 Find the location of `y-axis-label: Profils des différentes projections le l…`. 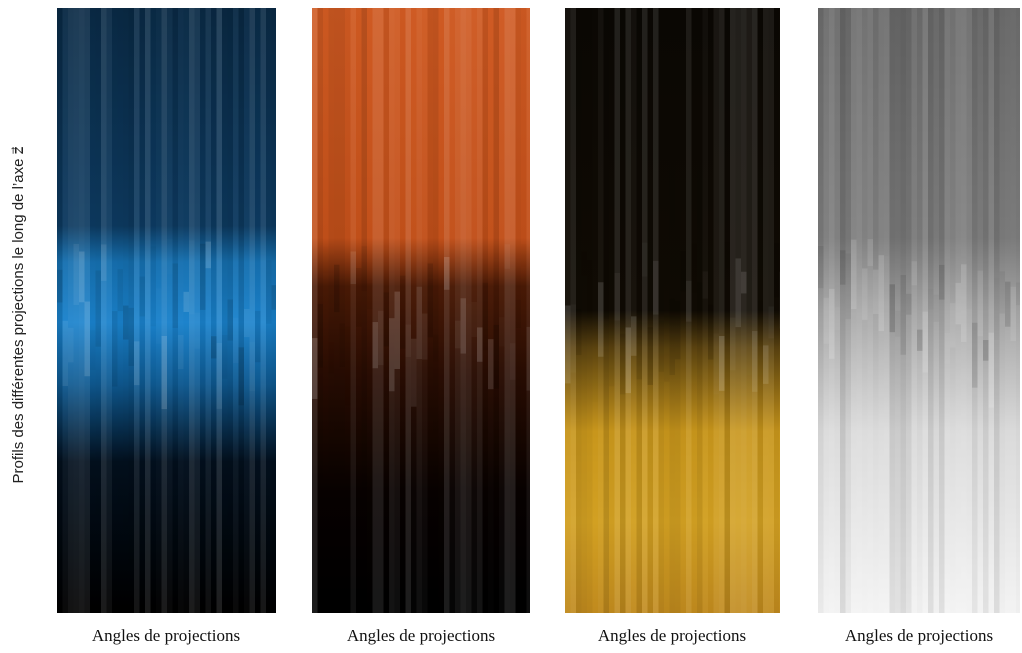

y-axis-label: Profils des différentes projections le l… is located at coordinates (18, 315).